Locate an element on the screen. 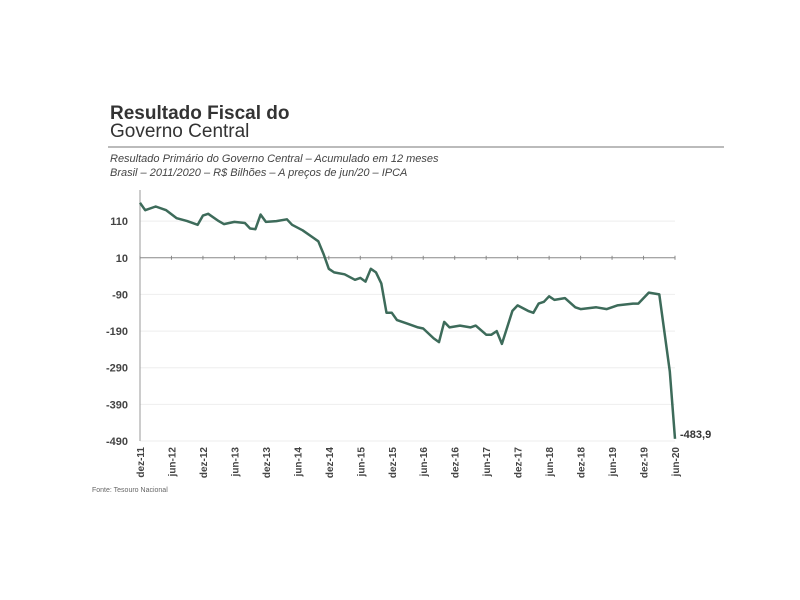 This screenshot has width=800, height=600. end-value-label: -483,9 is located at coordinates (695, 435).